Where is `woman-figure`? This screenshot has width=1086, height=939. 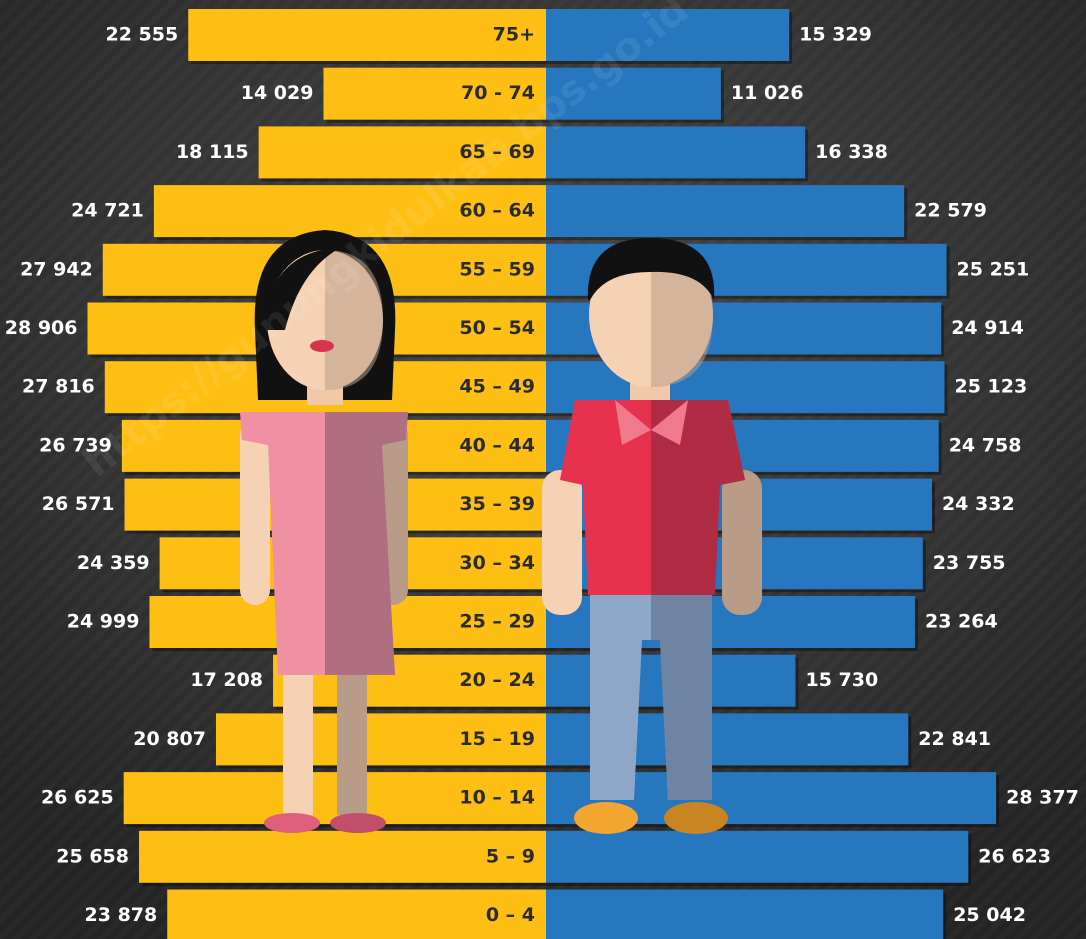
woman-figure is located at coordinates (324, 531).